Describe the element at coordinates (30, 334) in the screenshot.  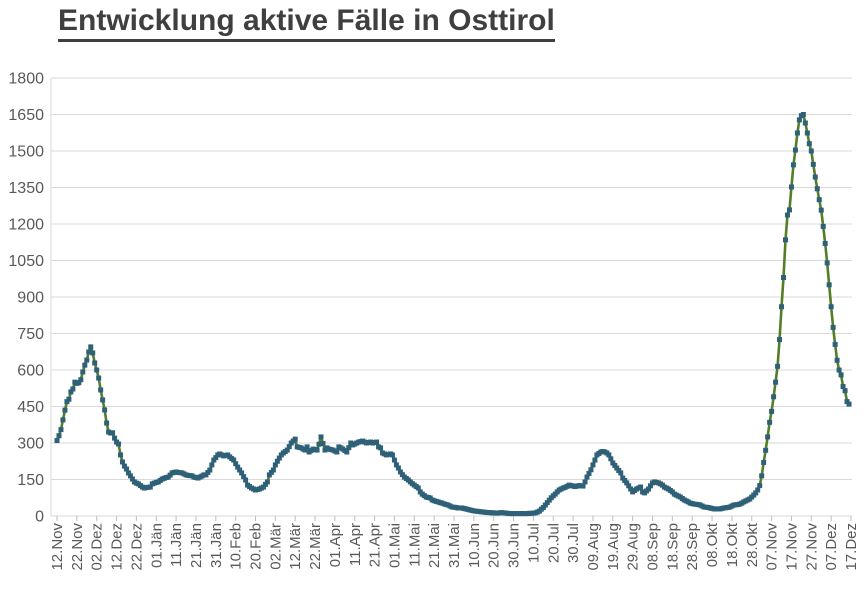
I see `y-axis-tick-label: 750` at that location.